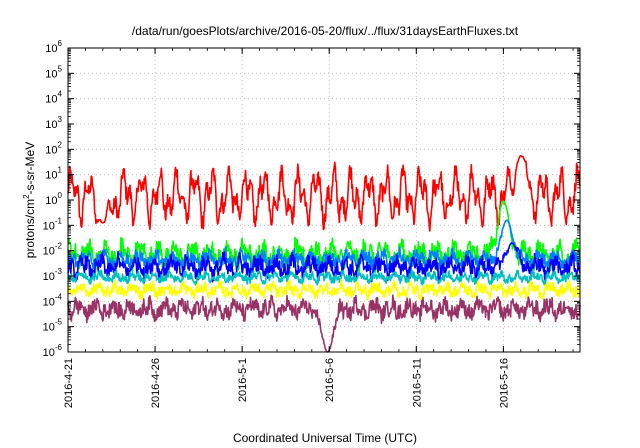  What do you see at coordinates (53, 250) in the screenshot?
I see `y-tick-label: 10⁻²` at bounding box center [53, 250].